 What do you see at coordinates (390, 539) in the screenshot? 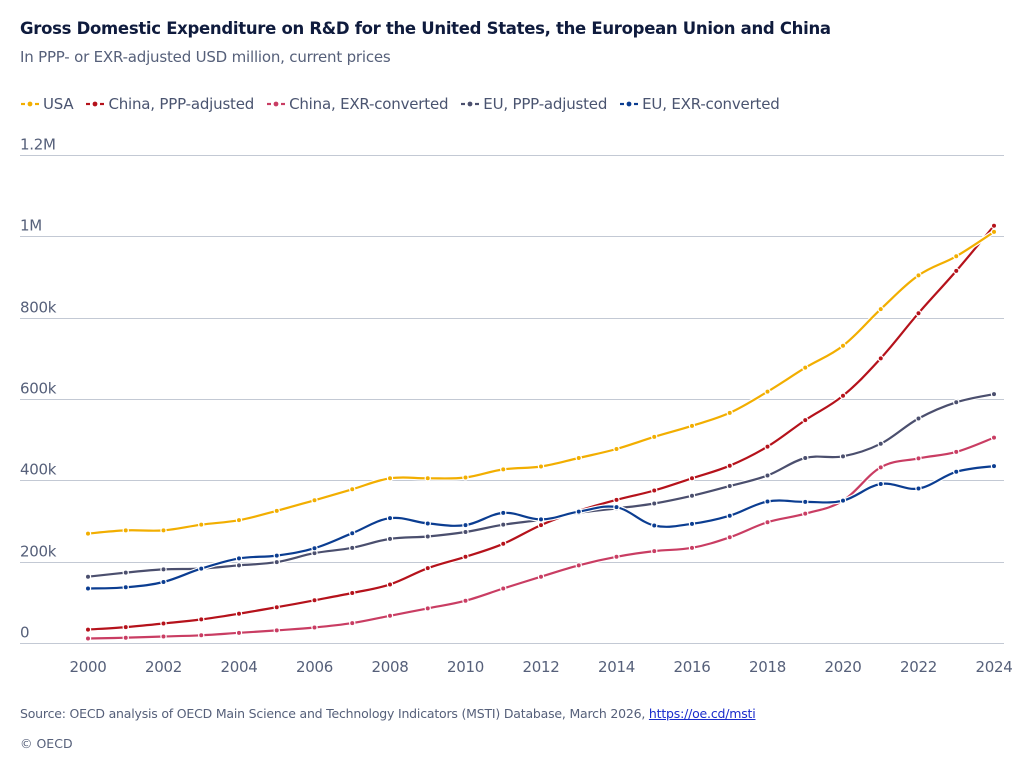
I see `data-point-eu-ppp-adjusted-2008` at bounding box center [390, 539].